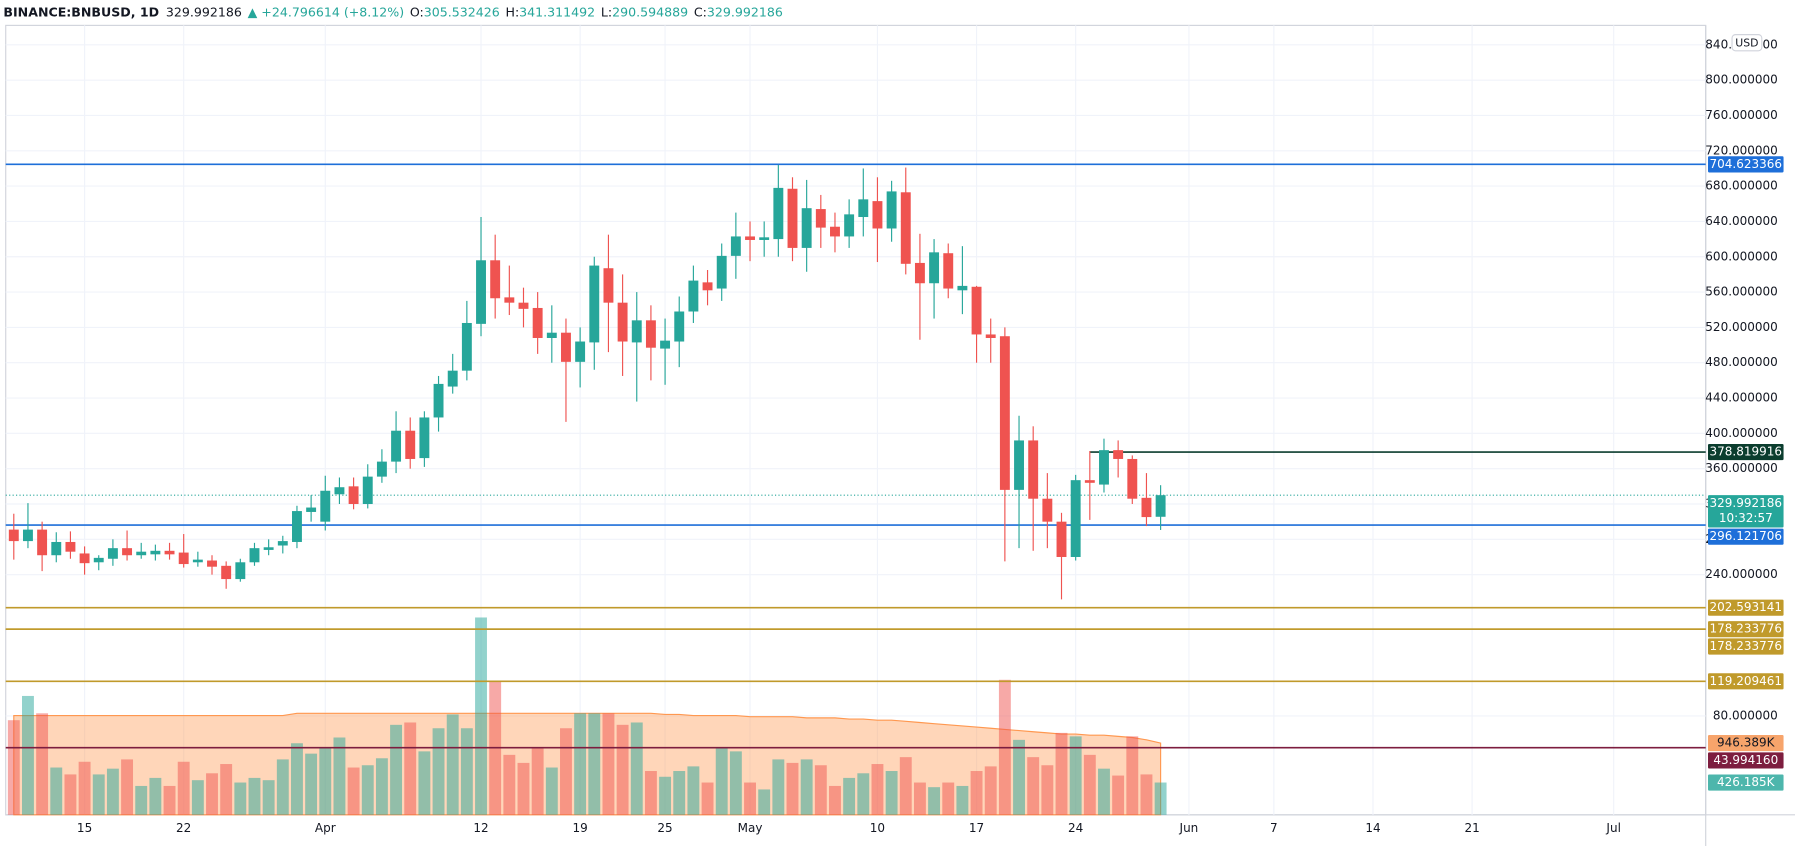 The image size is (1795, 846). Describe the element at coordinates (1741, 221) in the screenshot. I see `y-tick-label: 640.000000` at that location.